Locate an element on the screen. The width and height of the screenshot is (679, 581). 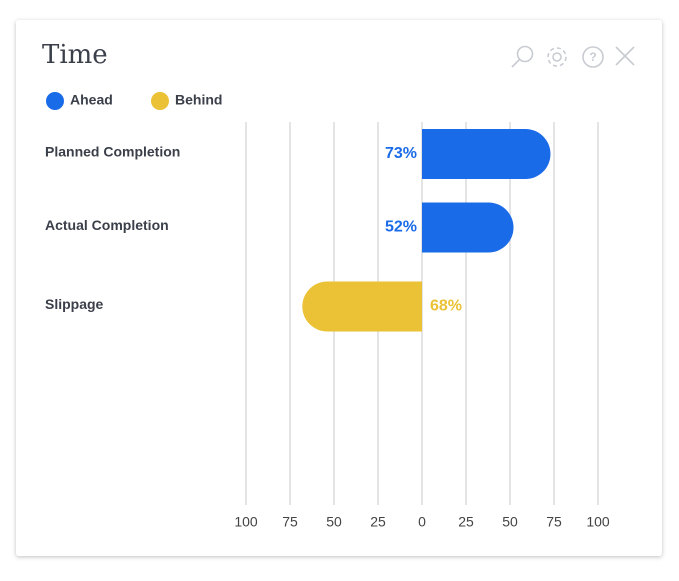
legend-label: Ahead is located at coordinates (91, 100).